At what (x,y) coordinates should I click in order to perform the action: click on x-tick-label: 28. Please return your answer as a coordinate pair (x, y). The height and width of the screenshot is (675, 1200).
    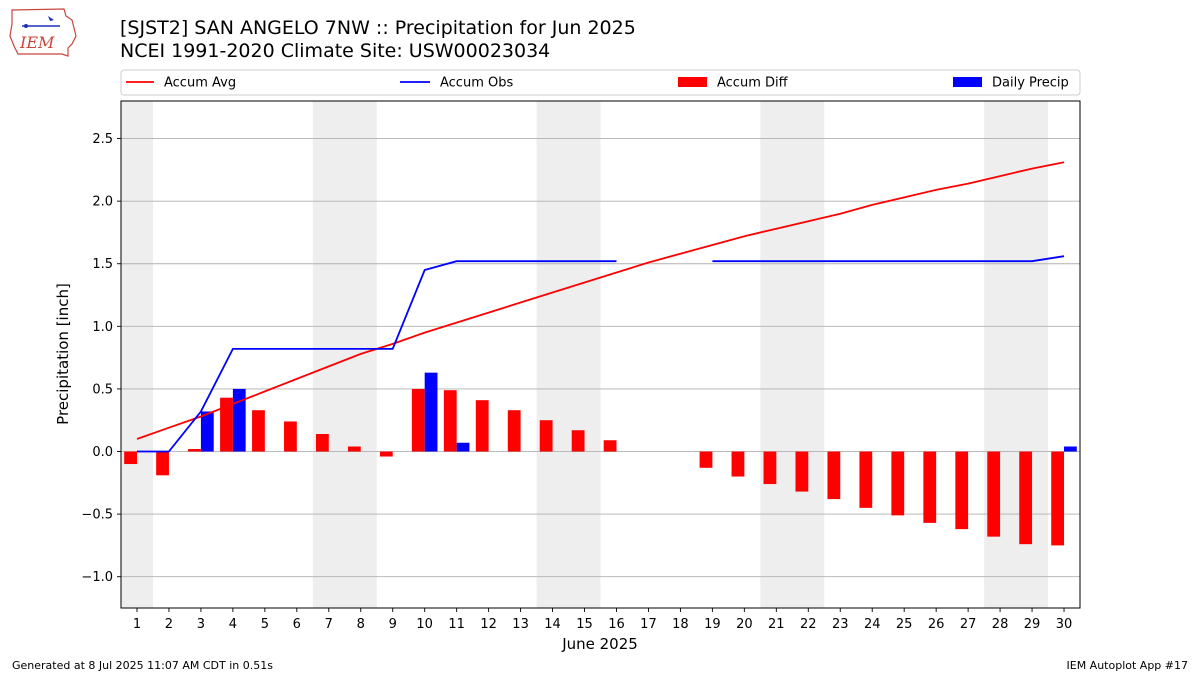
    Looking at the image, I should click on (1000, 624).